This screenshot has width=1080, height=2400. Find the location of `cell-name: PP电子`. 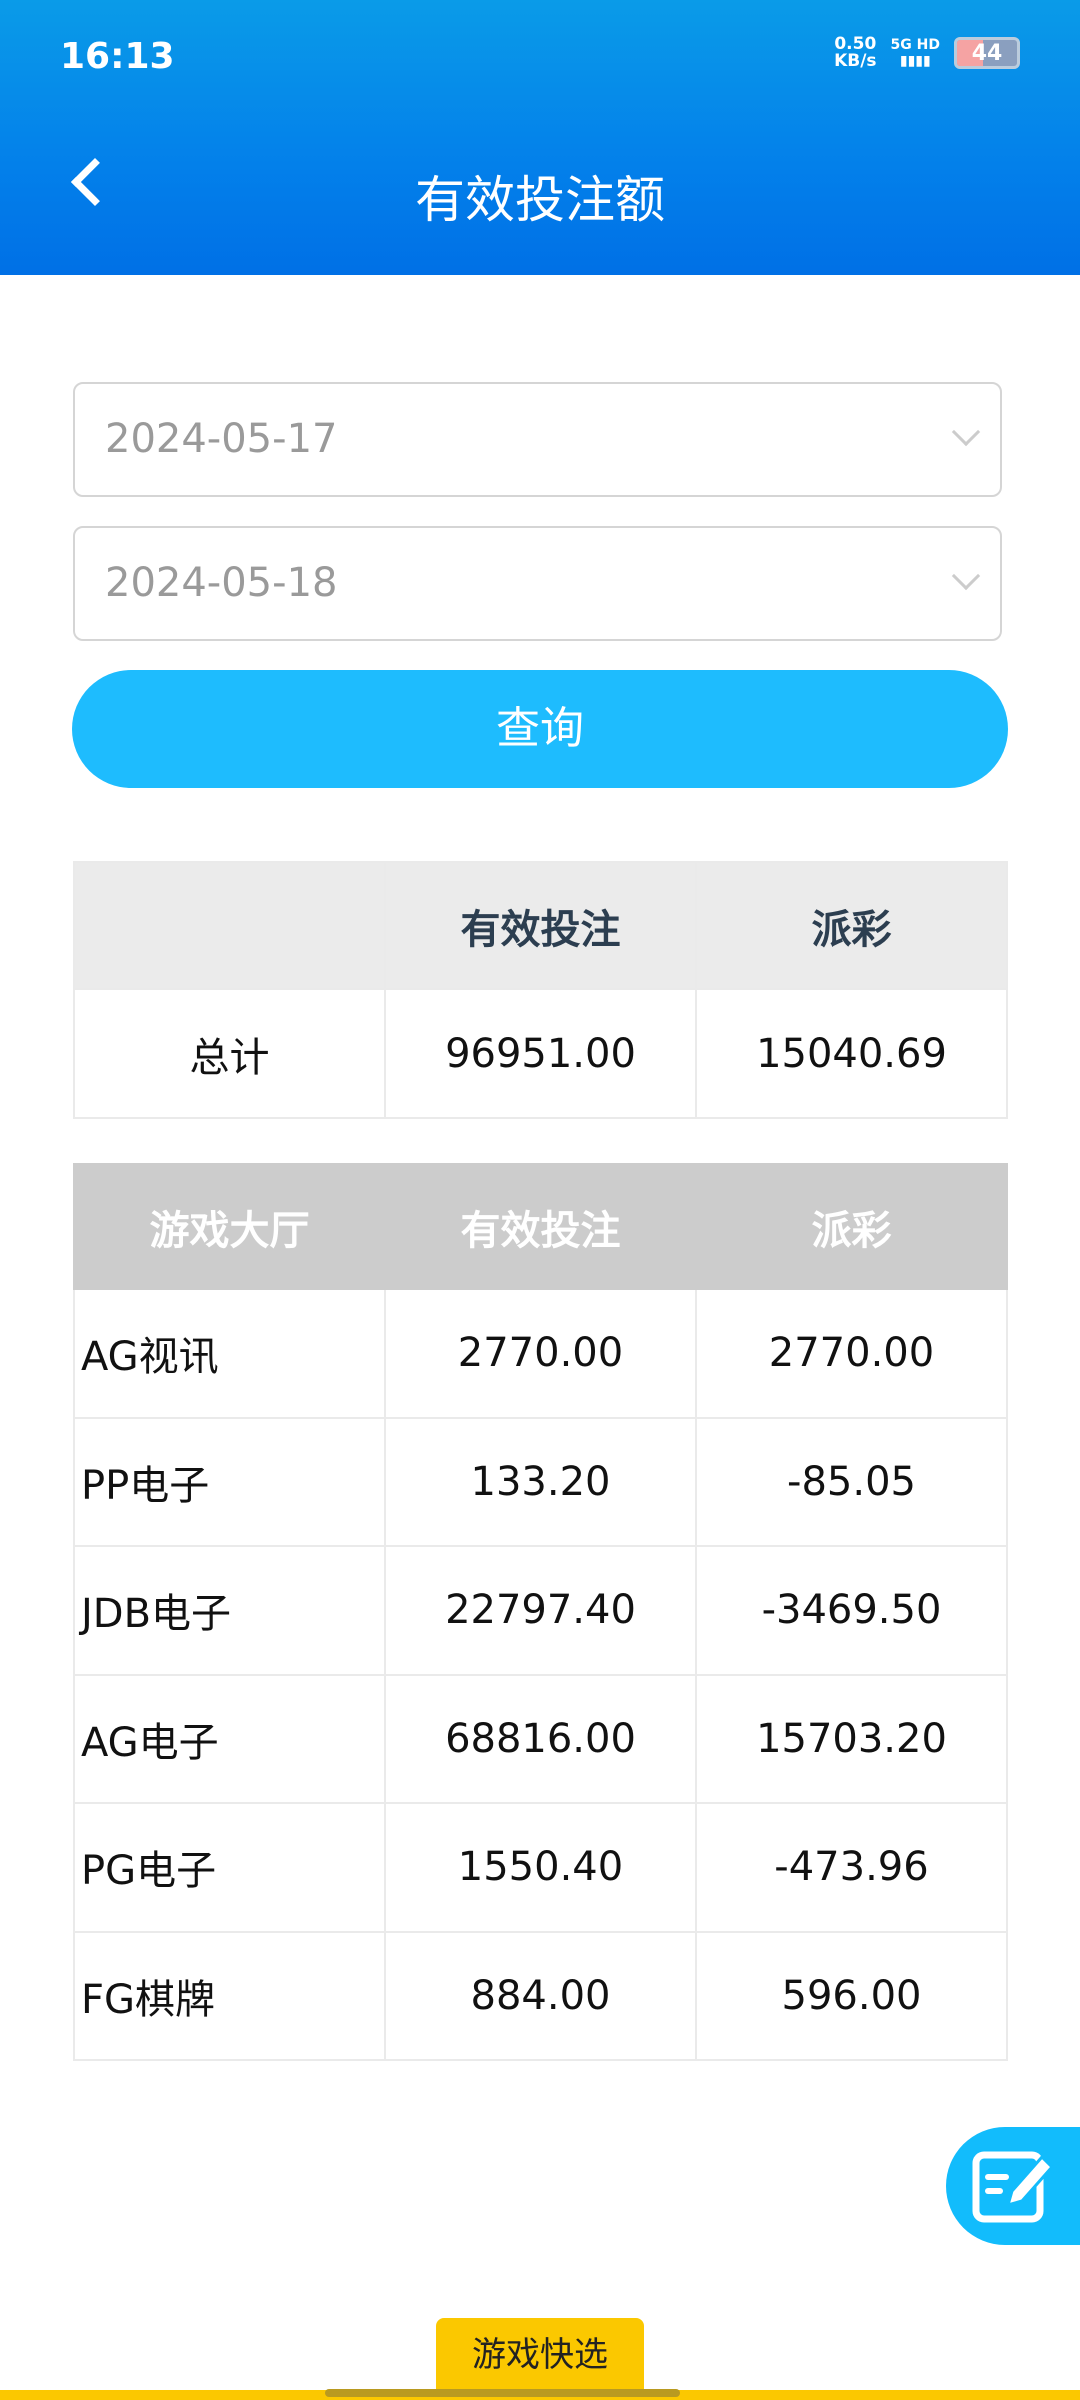

cell-name: PP电子 is located at coordinates (229, 1481).